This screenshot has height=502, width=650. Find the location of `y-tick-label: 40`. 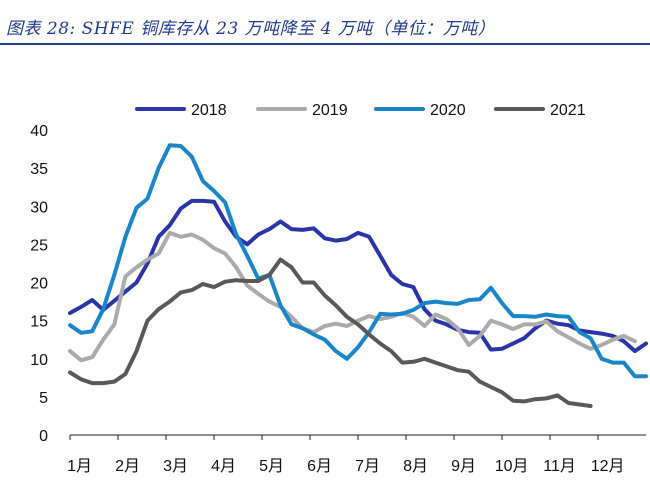

y-tick-label: 40 is located at coordinates (39, 131).